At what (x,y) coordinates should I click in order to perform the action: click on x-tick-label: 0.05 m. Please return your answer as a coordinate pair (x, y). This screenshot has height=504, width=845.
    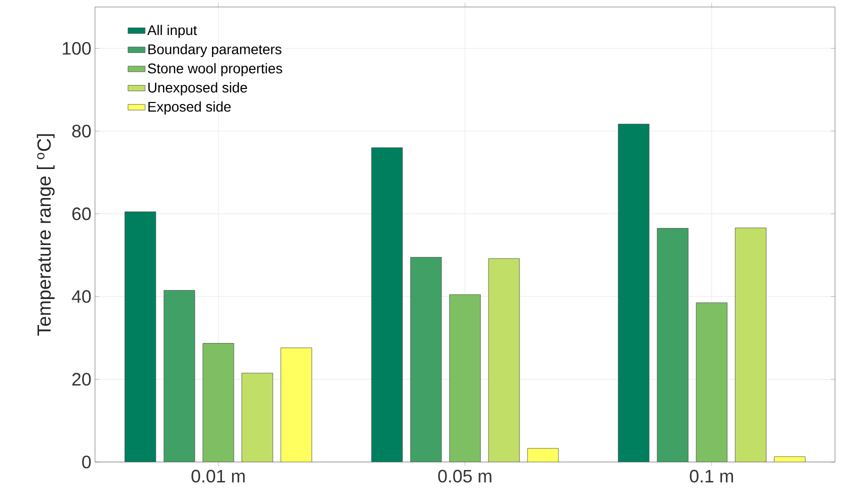
    Looking at the image, I should click on (465, 476).